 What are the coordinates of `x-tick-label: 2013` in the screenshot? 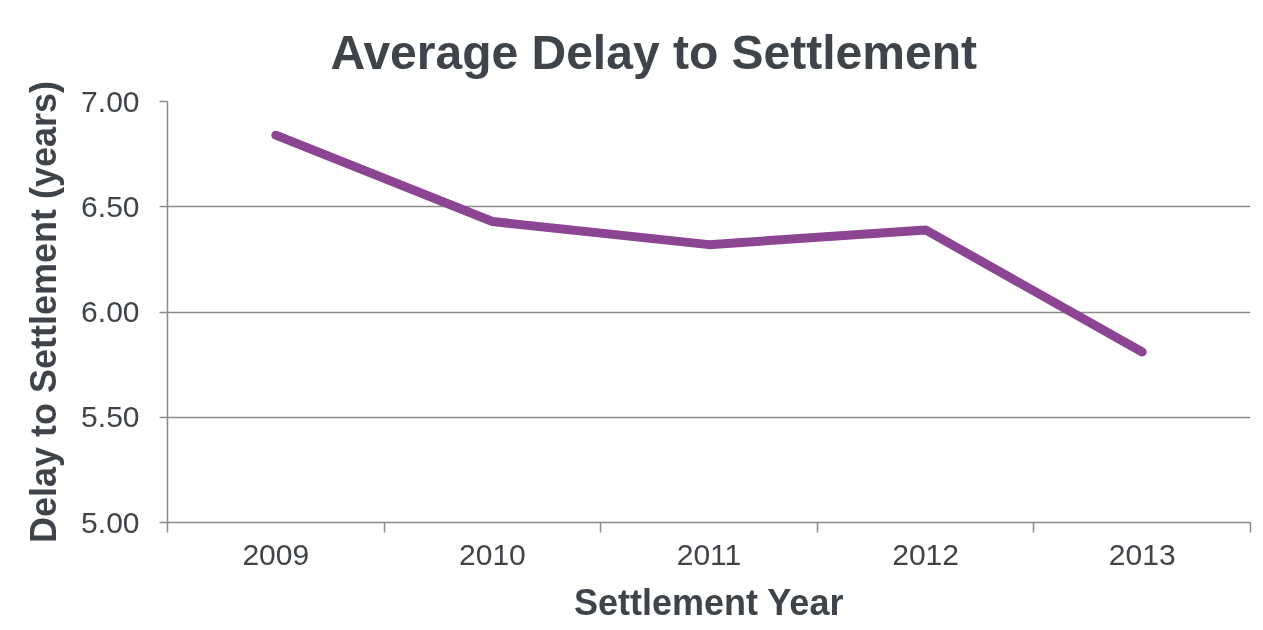 It's located at (1142, 554).